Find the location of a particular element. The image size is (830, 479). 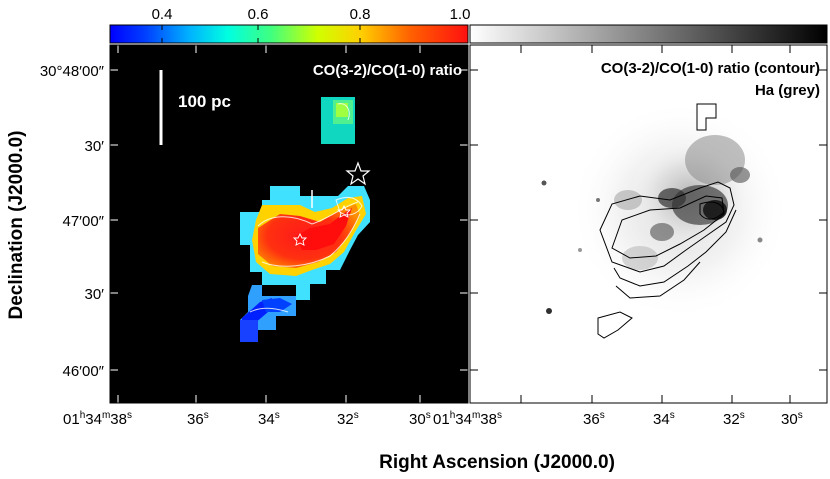

colorbar-tick-label: 0.8 is located at coordinates (360, 14).